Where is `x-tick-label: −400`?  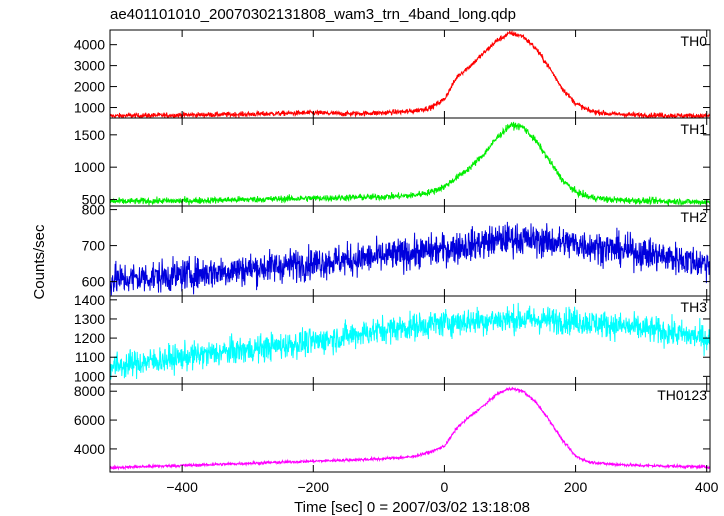 x-tick-label: −400 is located at coordinates (182, 487).